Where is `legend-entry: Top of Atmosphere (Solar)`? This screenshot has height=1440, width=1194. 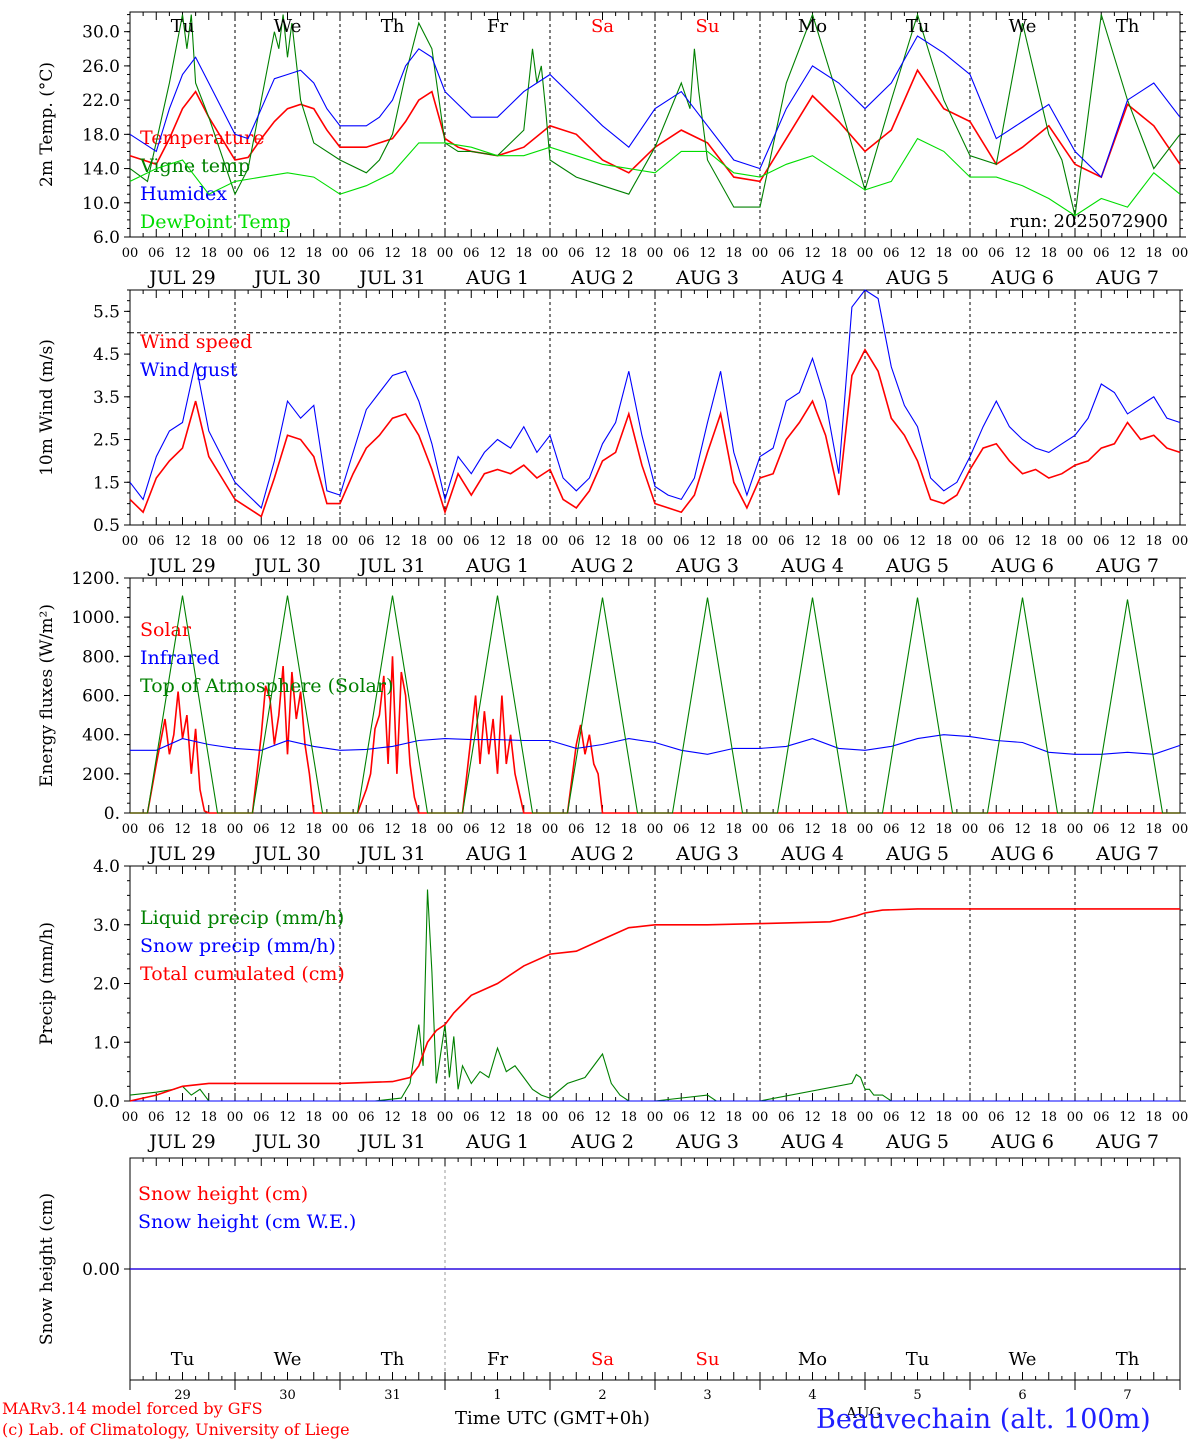
legend-entry: Top of Atmosphere (Solar) is located at coordinates (266, 686).